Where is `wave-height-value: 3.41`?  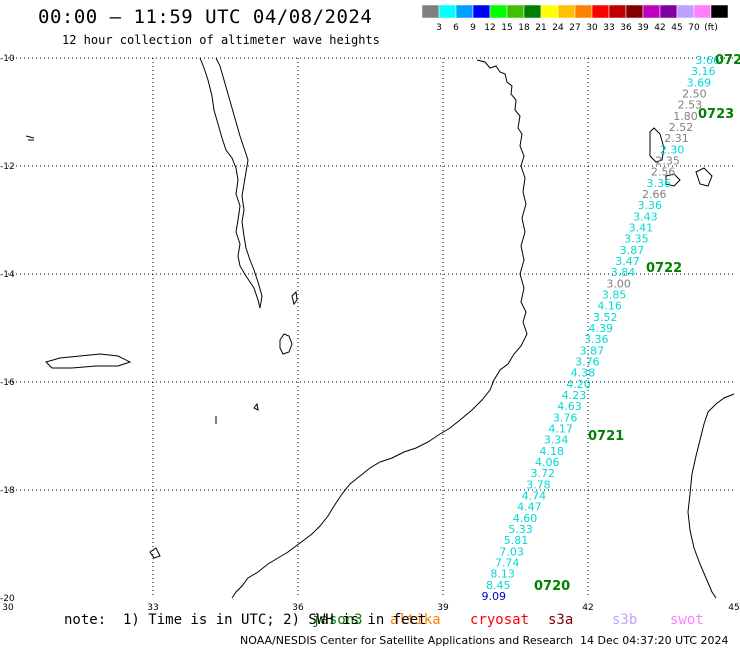 wave-height-value: 3.41 is located at coordinates (641, 228).